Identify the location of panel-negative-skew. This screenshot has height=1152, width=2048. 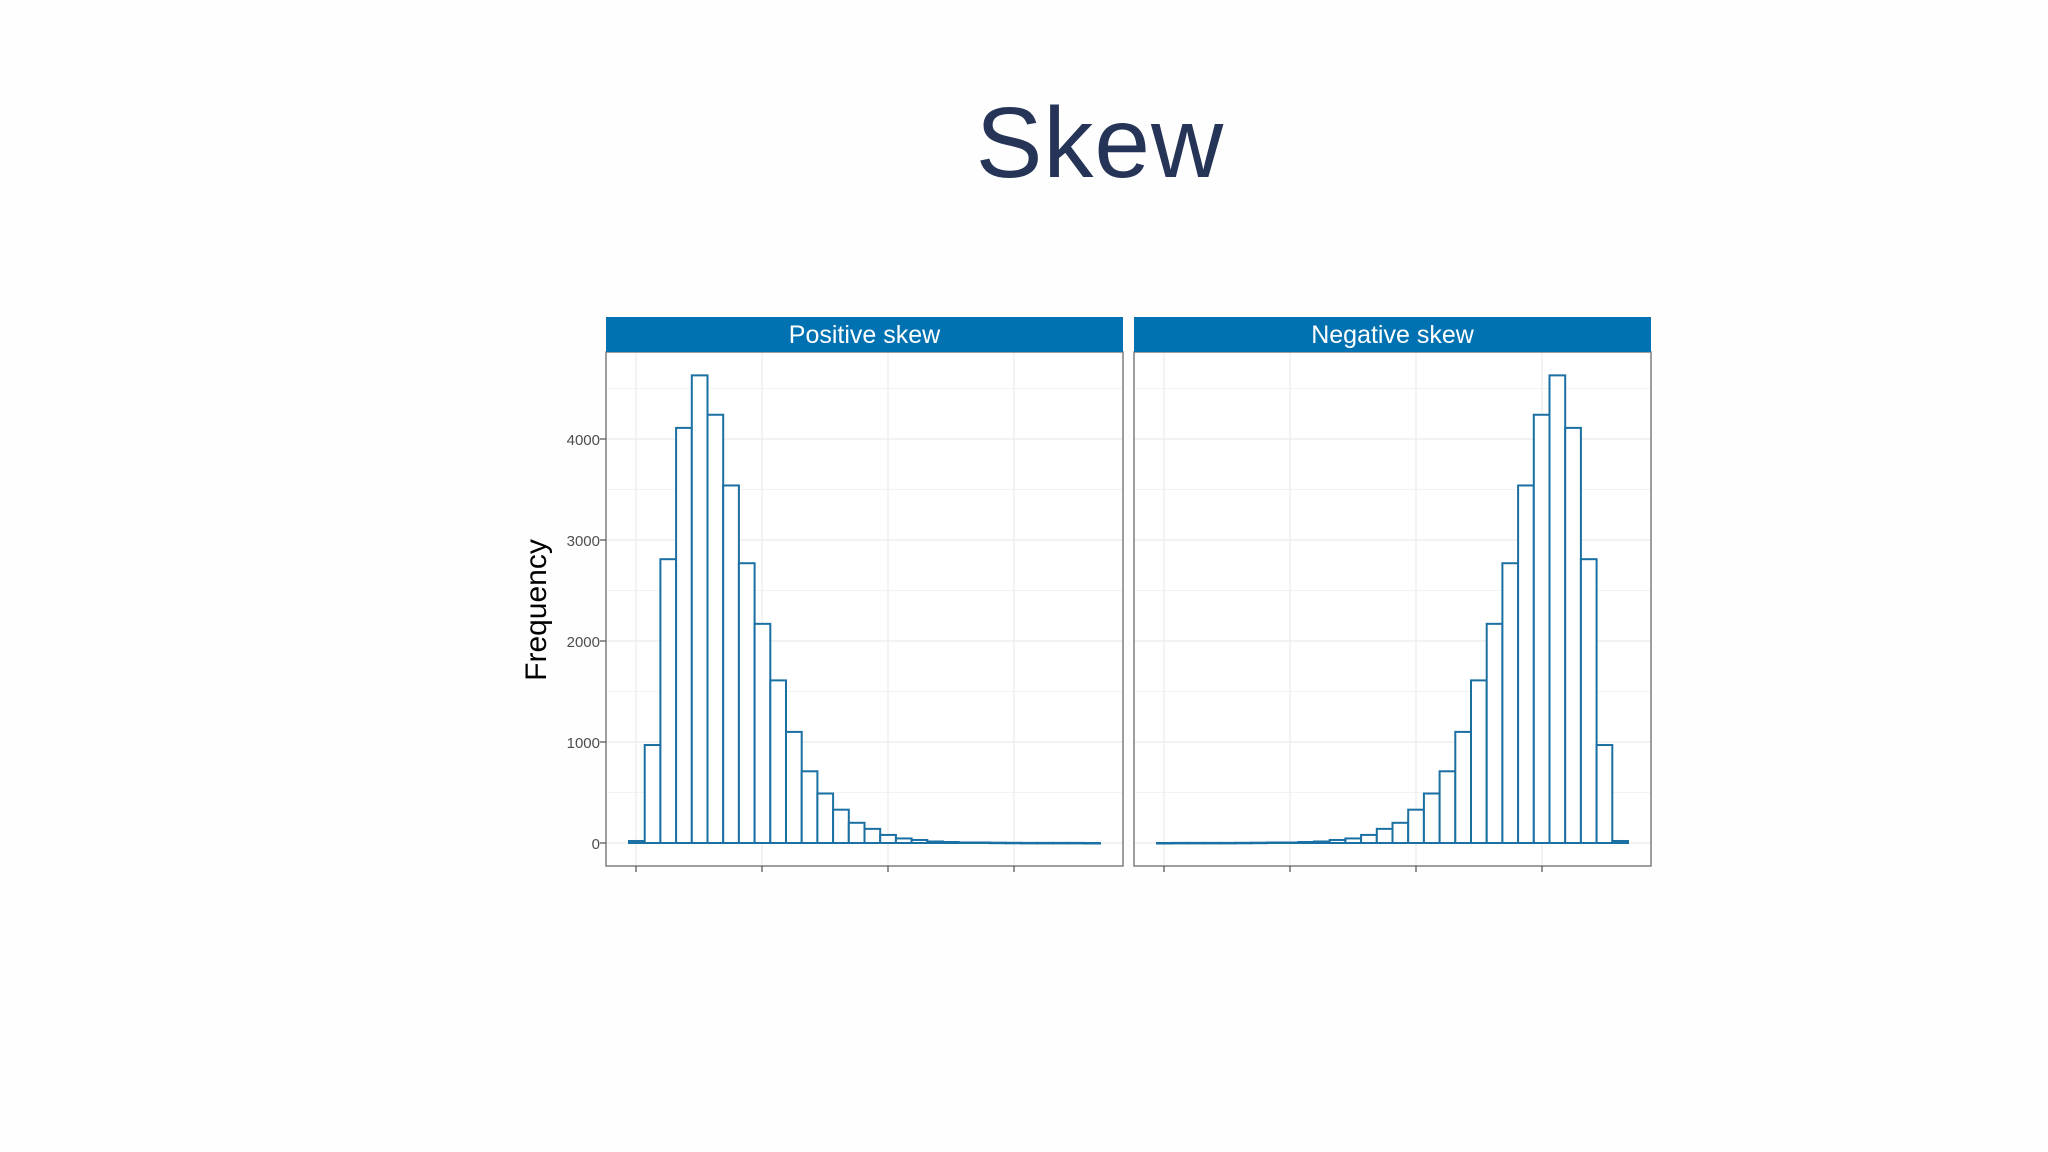
(1392, 611).